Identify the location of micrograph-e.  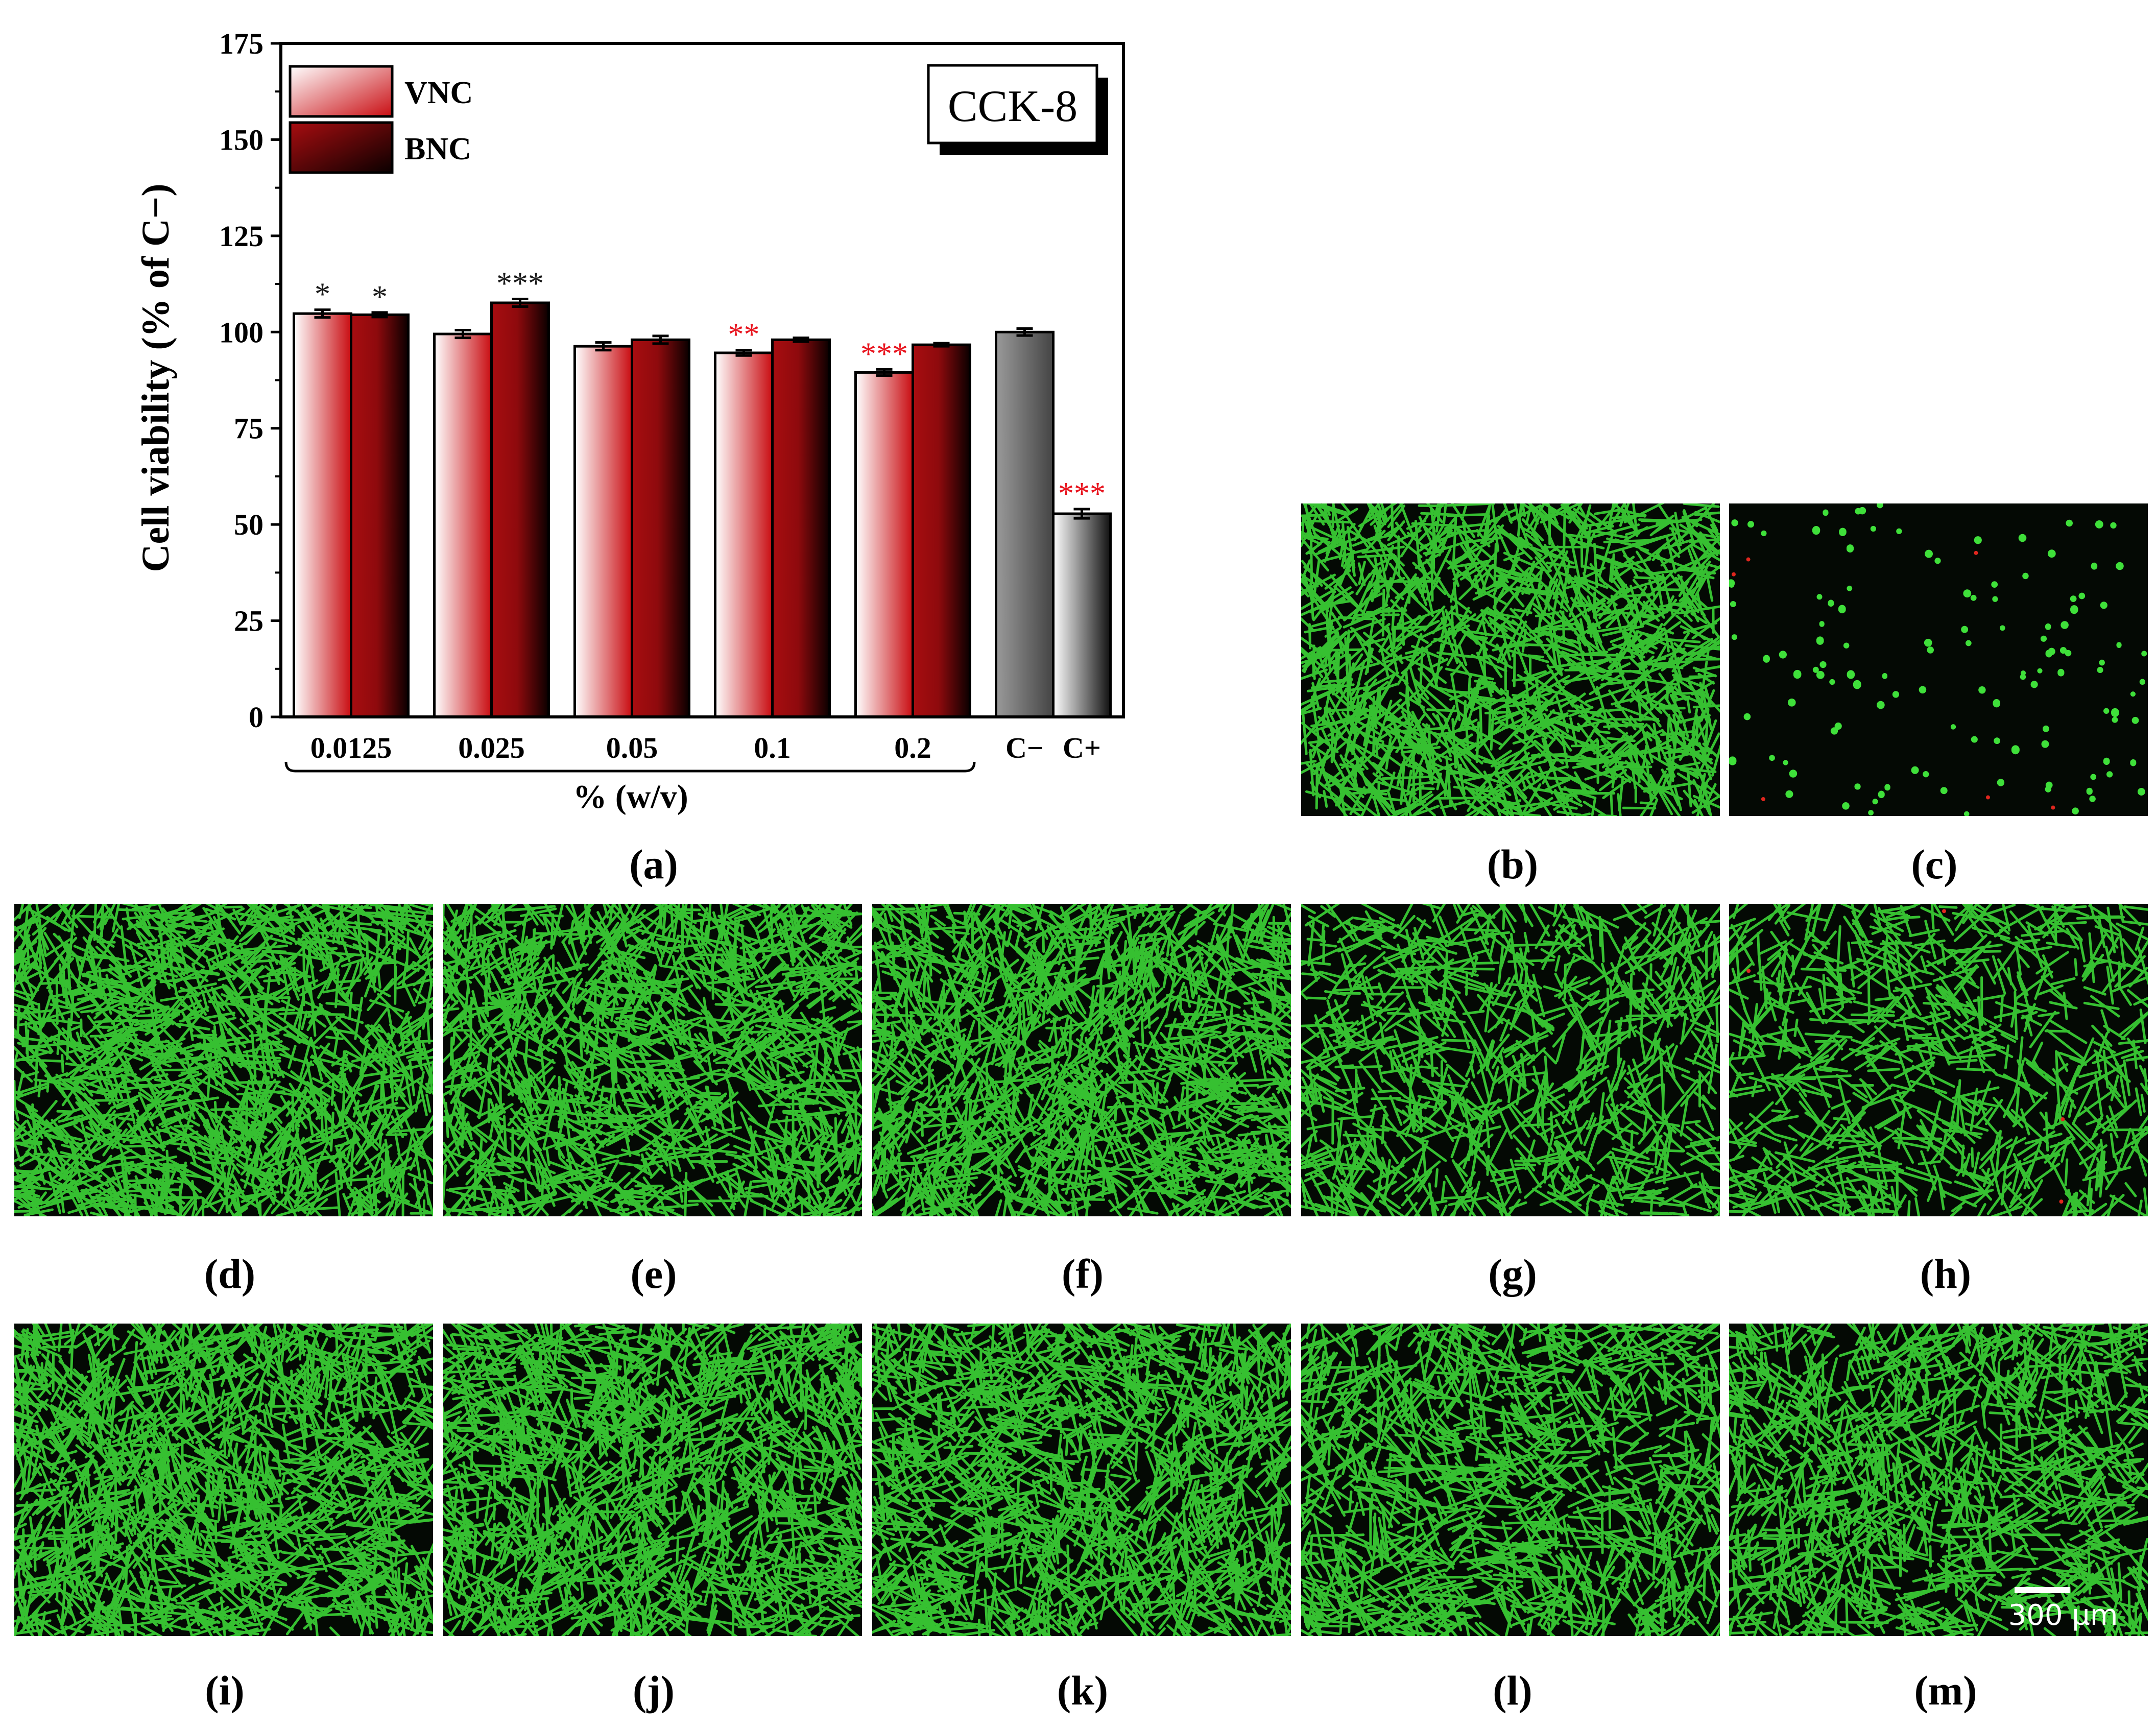
(652, 1060).